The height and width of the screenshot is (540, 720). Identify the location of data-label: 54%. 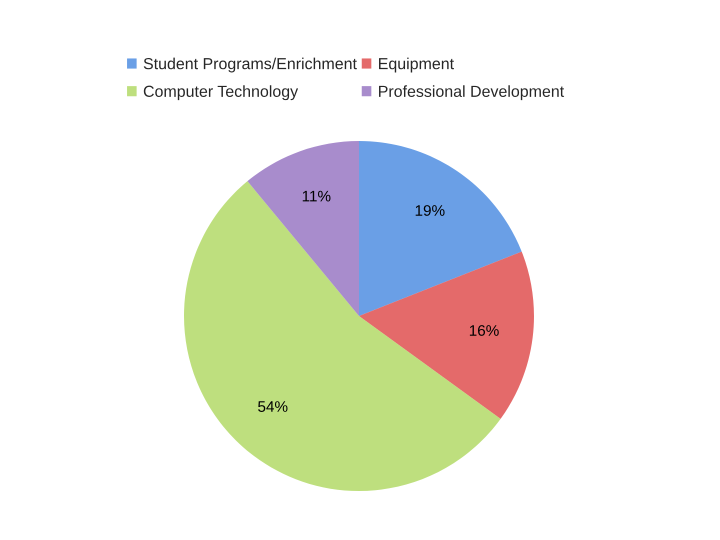
(273, 406).